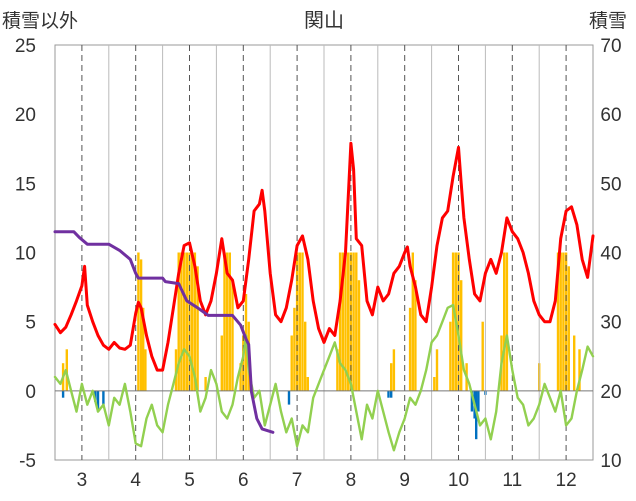 The width and height of the screenshot is (636, 501). What do you see at coordinates (30, 392) in the screenshot?
I see `left-tick-label-1: 0` at bounding box center [30, 392].